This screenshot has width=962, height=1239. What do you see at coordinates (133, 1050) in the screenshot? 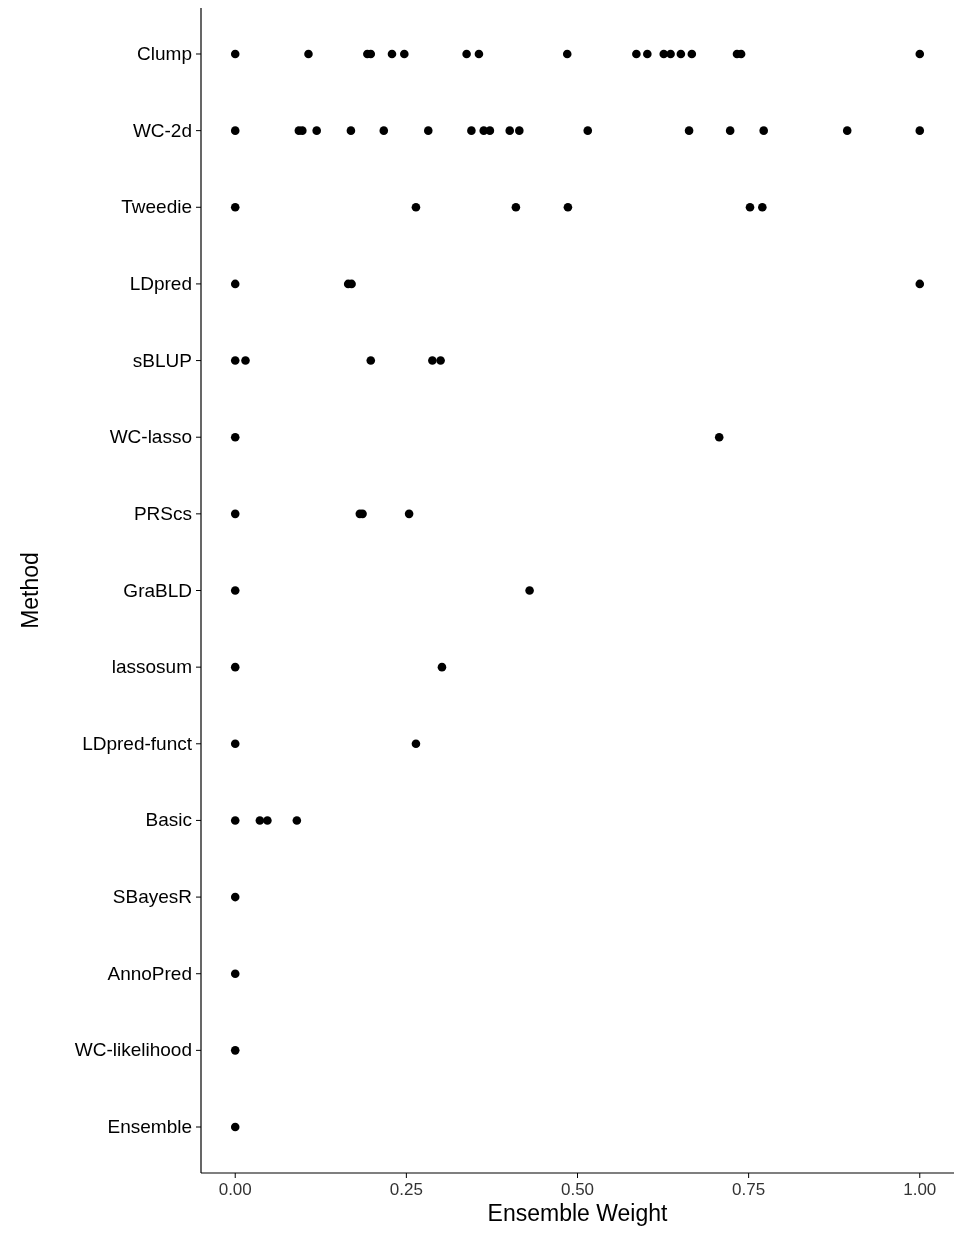
I see `y-tick-label: WC-likelihood` at bounding box center [133, 1050].